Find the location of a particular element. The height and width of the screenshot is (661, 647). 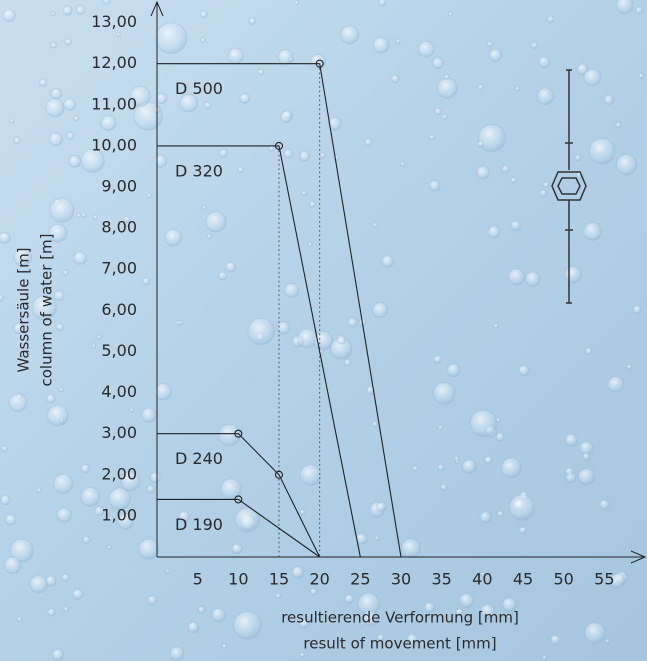

x-tick-label: 40 is located at coordinates (482, 579).